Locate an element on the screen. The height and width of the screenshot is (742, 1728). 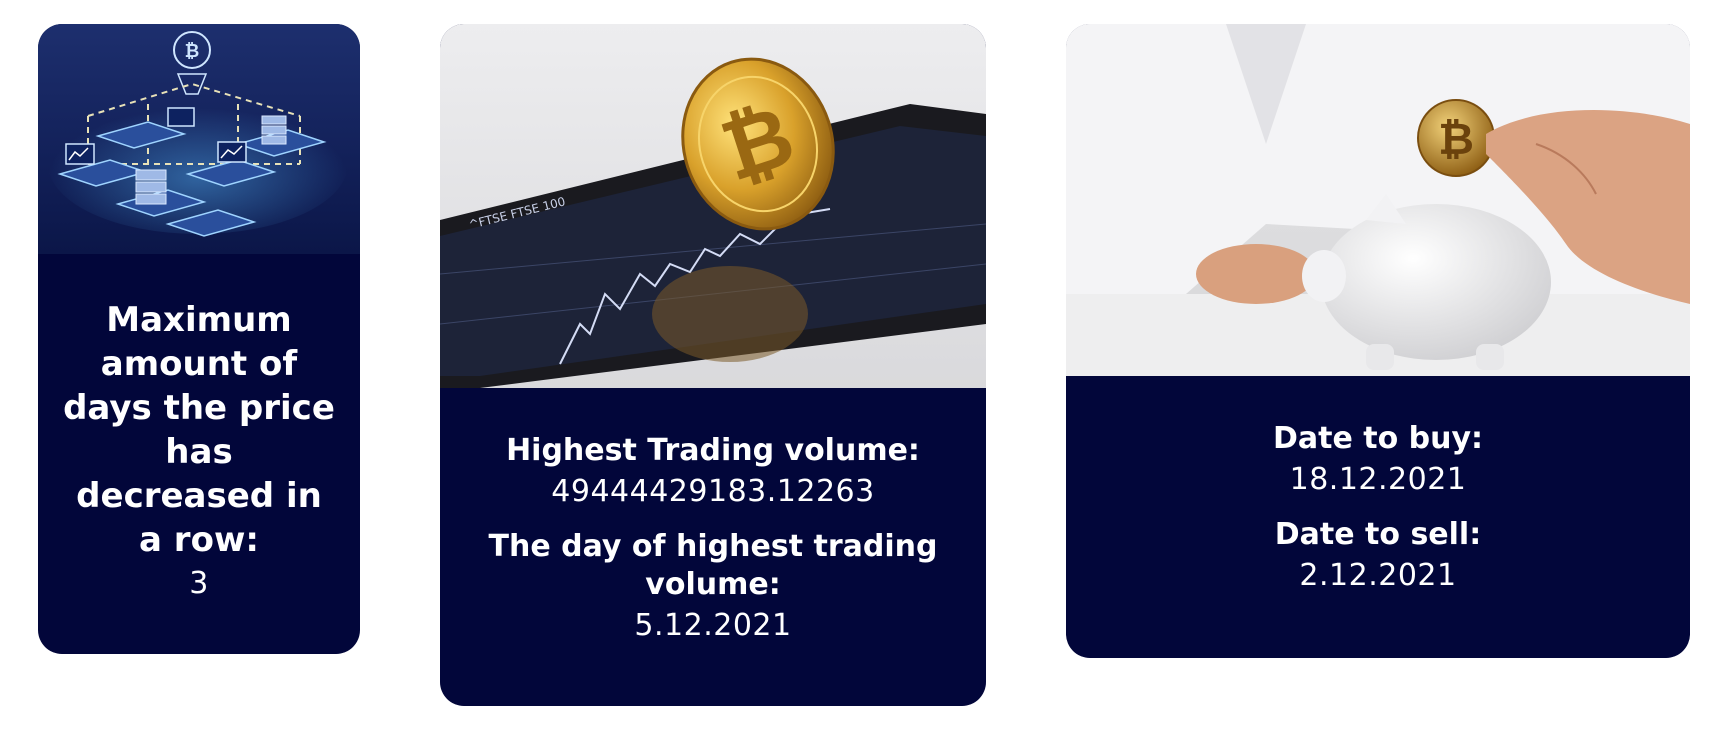
buy-date-label: Date to buy: is located at coordinates (1378, 438).